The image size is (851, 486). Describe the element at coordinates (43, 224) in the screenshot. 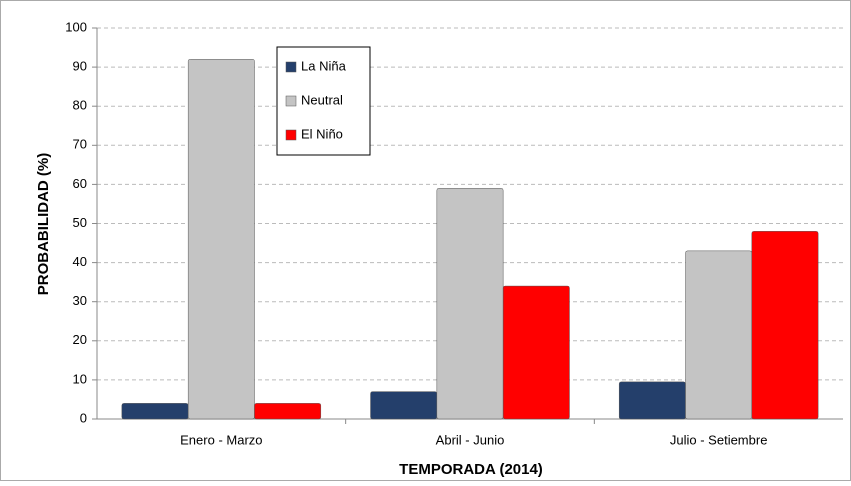

I see `y-axis-title: PROBABILIDAD (%)` at that location.